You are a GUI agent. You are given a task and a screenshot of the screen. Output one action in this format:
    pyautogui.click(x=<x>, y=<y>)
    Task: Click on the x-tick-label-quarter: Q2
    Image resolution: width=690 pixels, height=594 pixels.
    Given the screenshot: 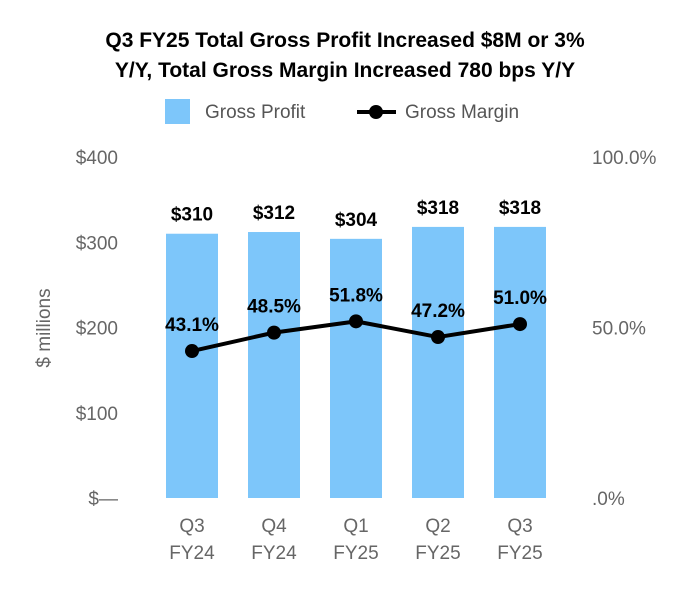 What is the action you would take?
    pyautogui.click(x=437, y=526)
    